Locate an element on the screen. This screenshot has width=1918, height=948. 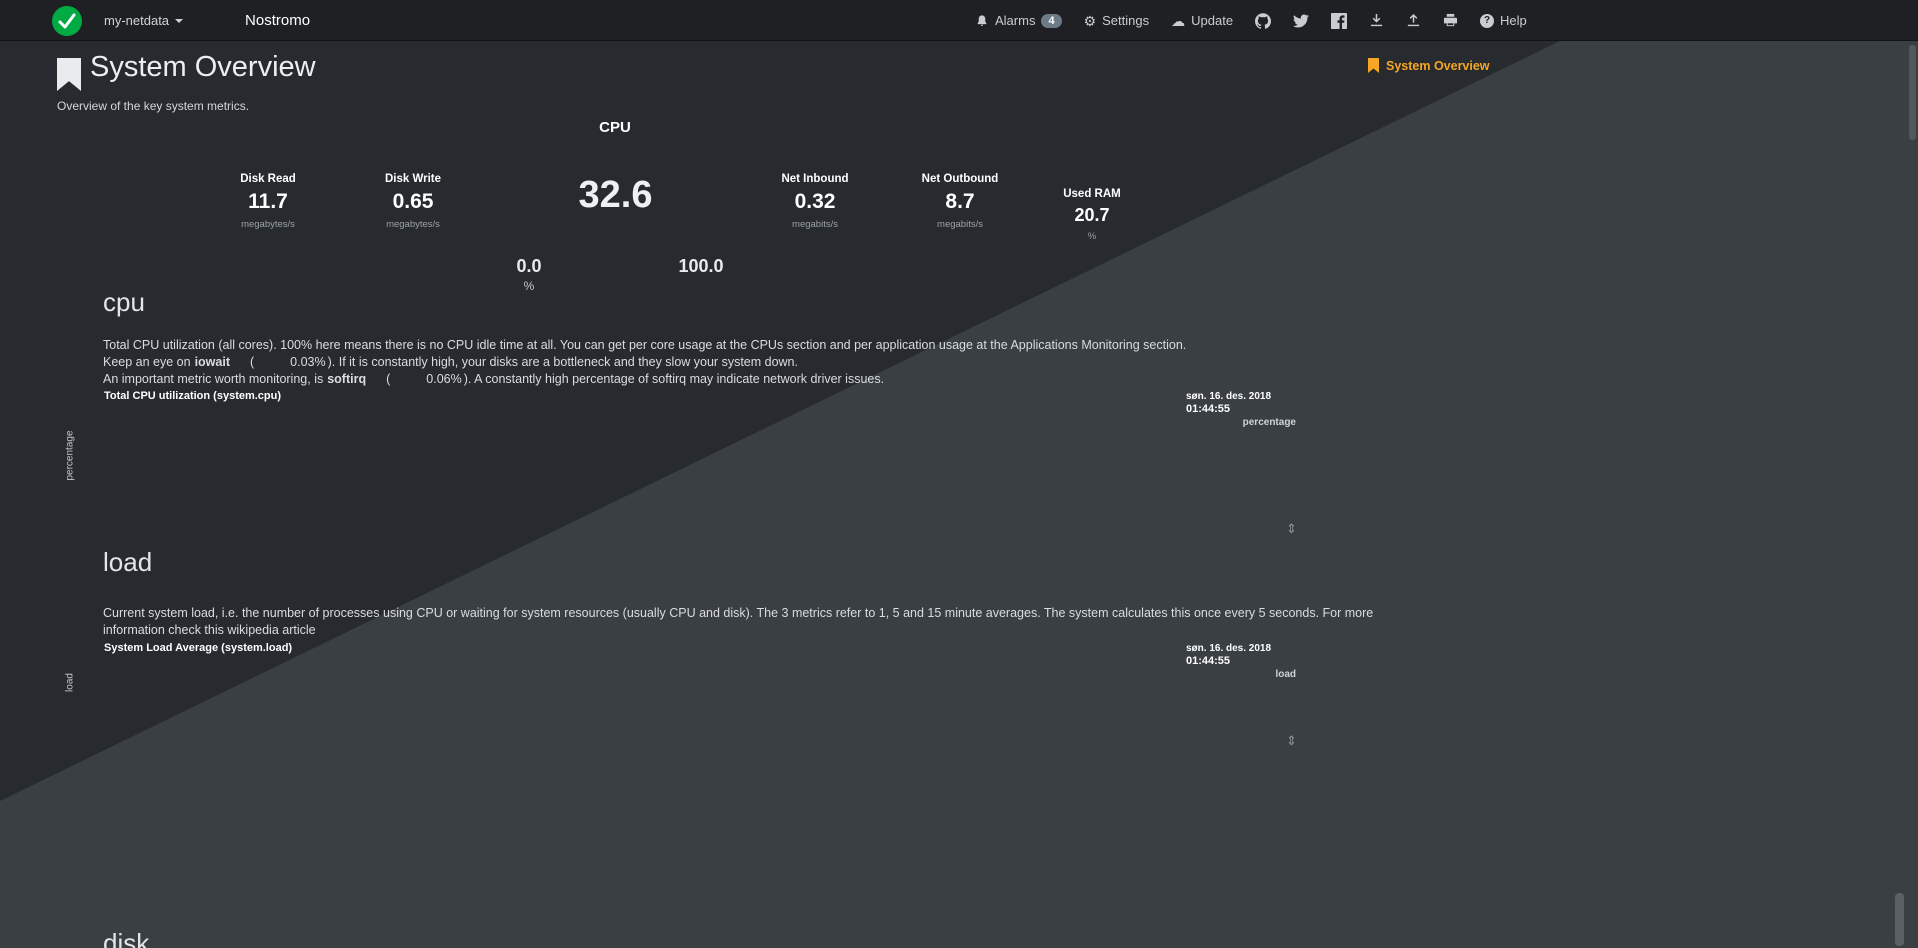
alarms-label: Alarms is located at coordinates (1015, 20).